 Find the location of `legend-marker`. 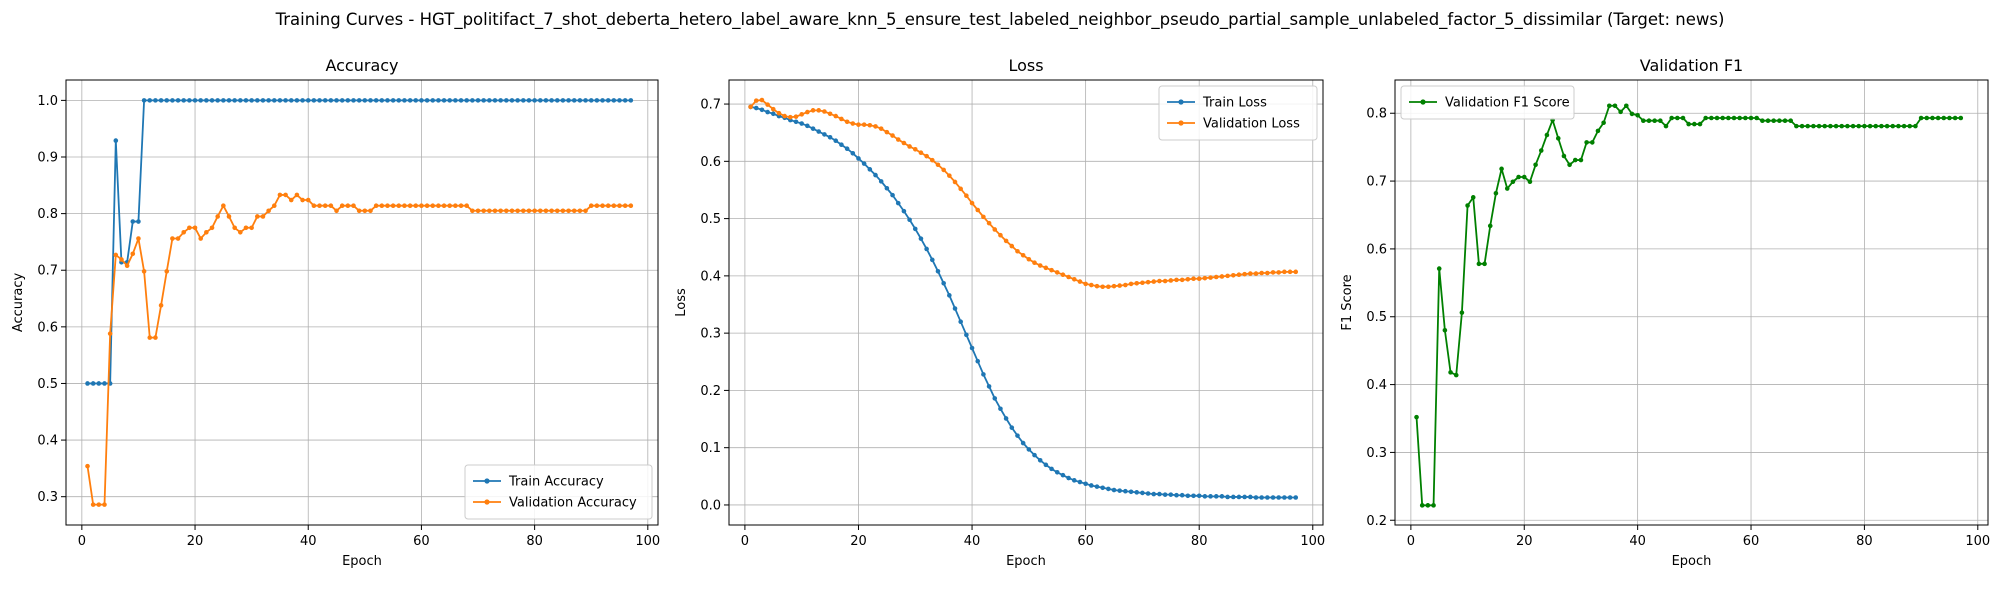

legend-marker is located at coordinates (1423, 102).